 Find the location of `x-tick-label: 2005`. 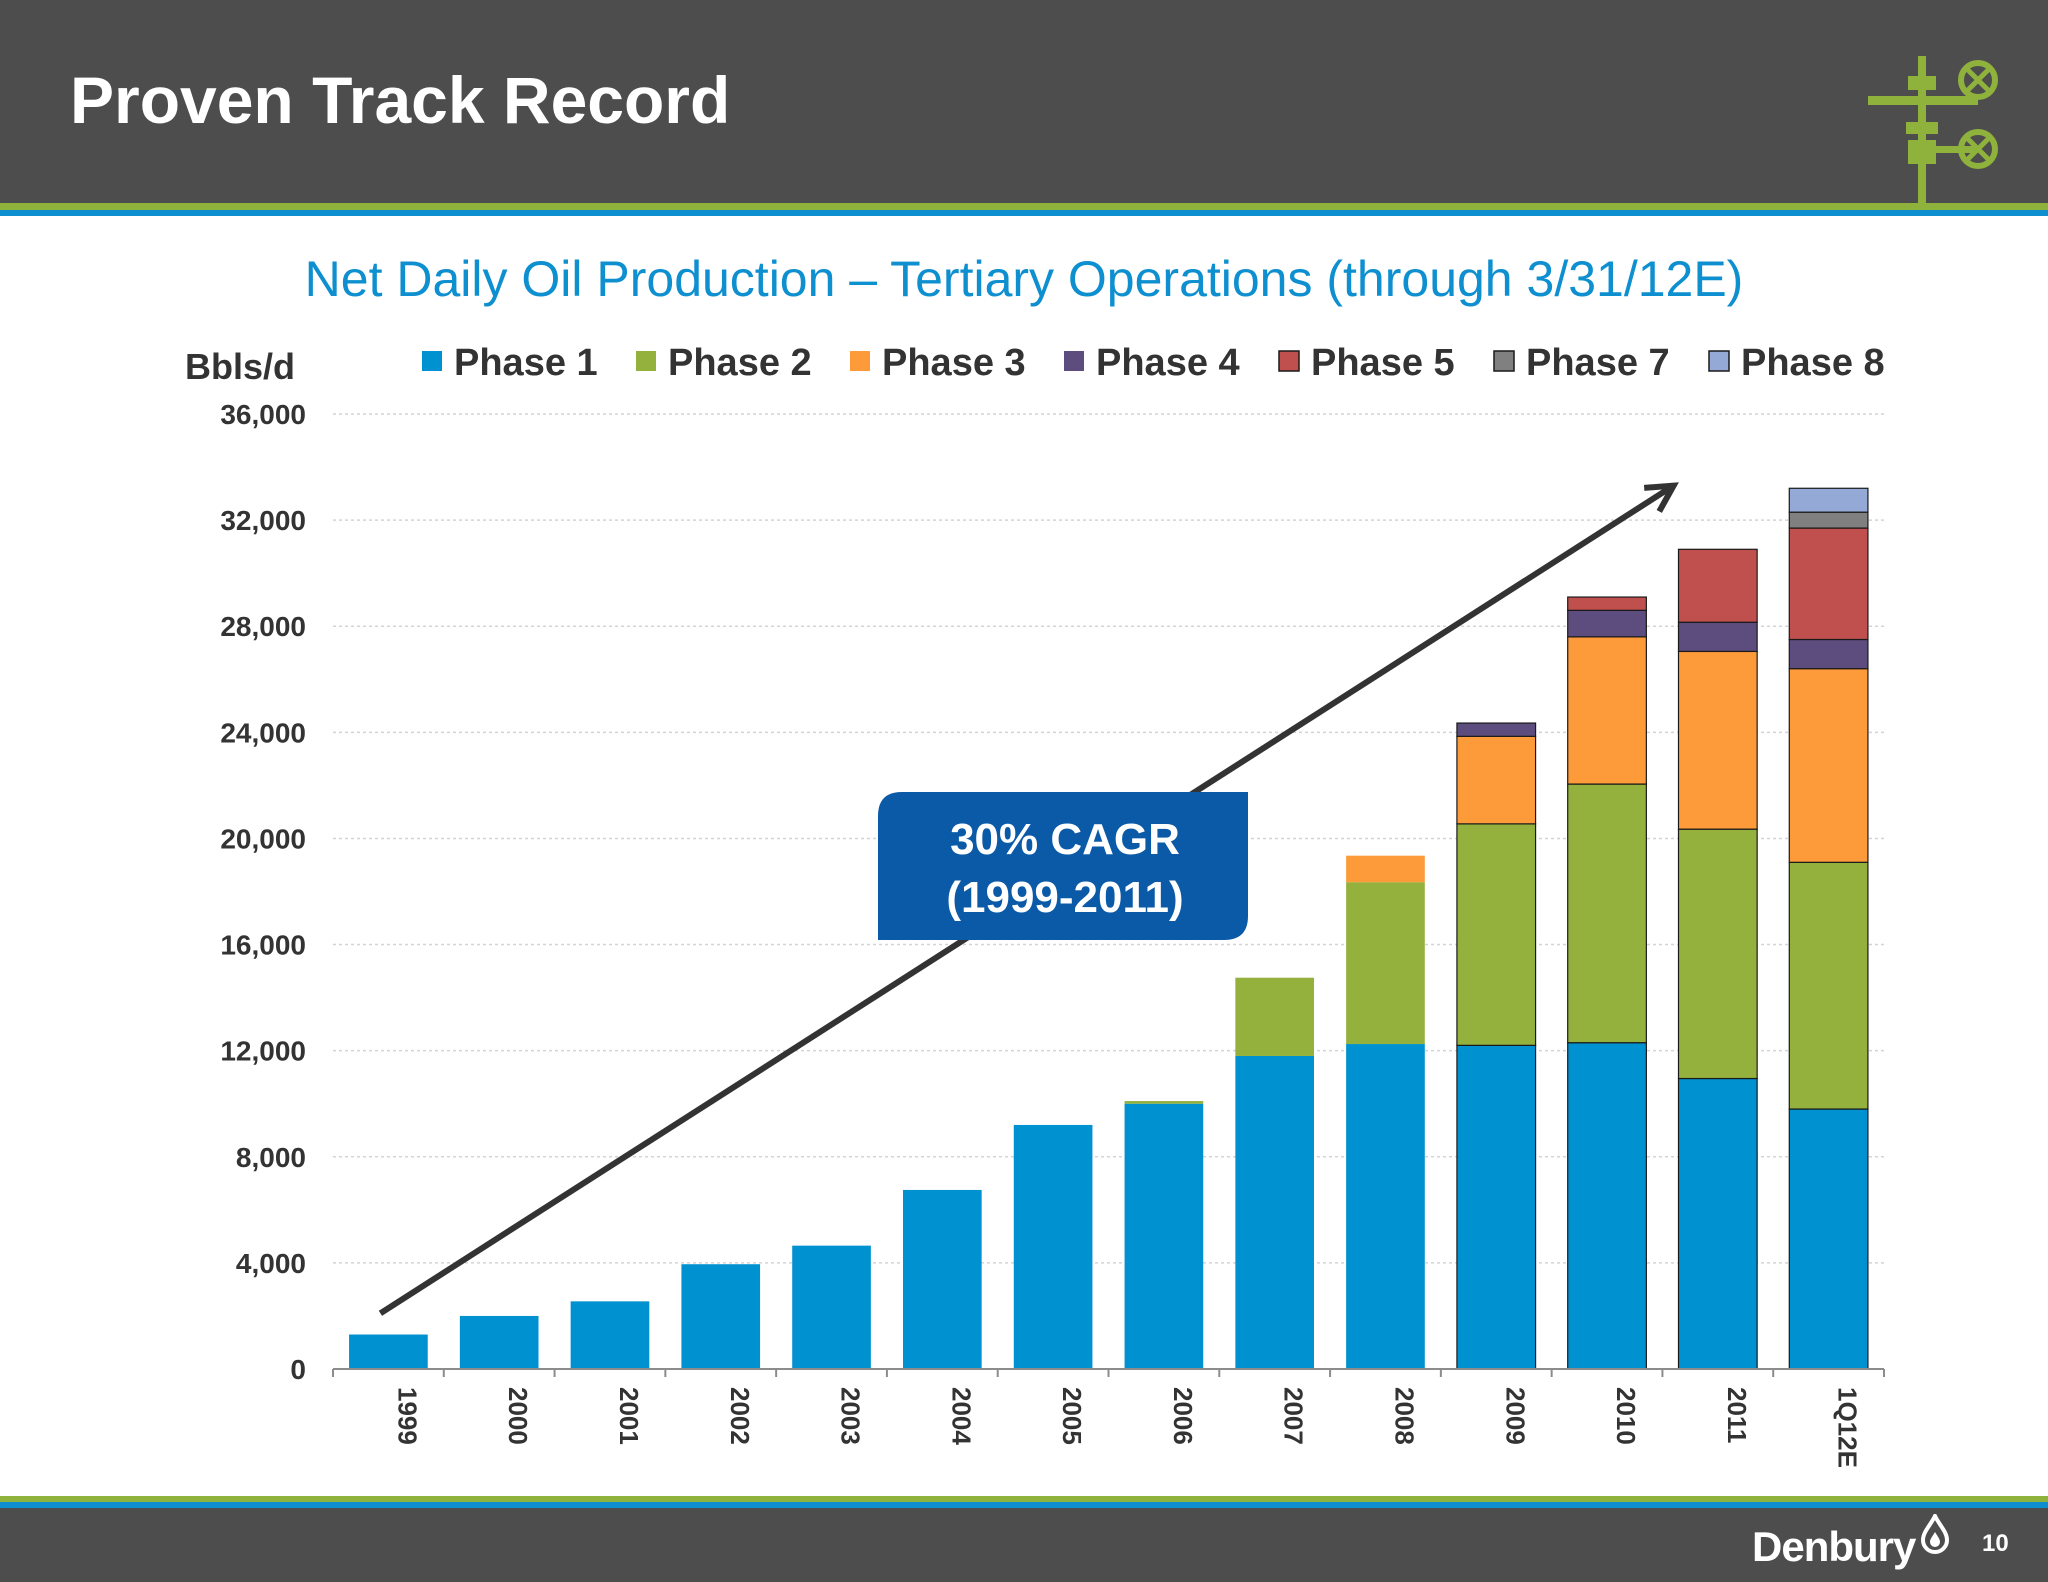

x-tick-label: 2005 is located at coordinates (1072, 1416).